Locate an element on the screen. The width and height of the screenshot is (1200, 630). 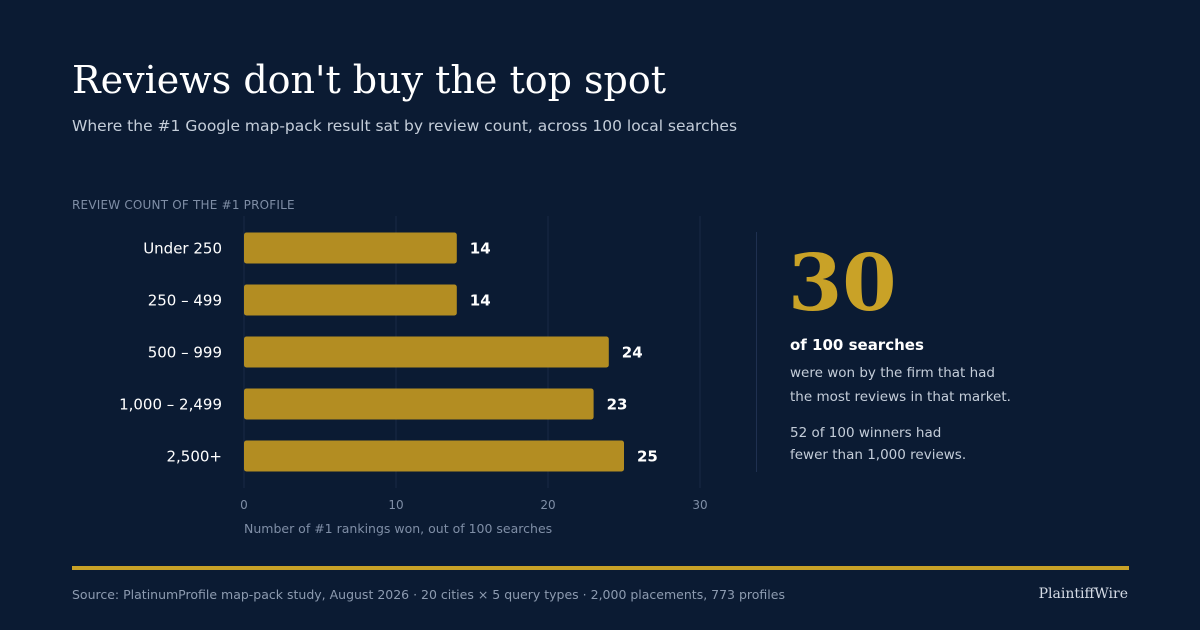
x-tick-label: 0 is located at coordinates (244, 505).